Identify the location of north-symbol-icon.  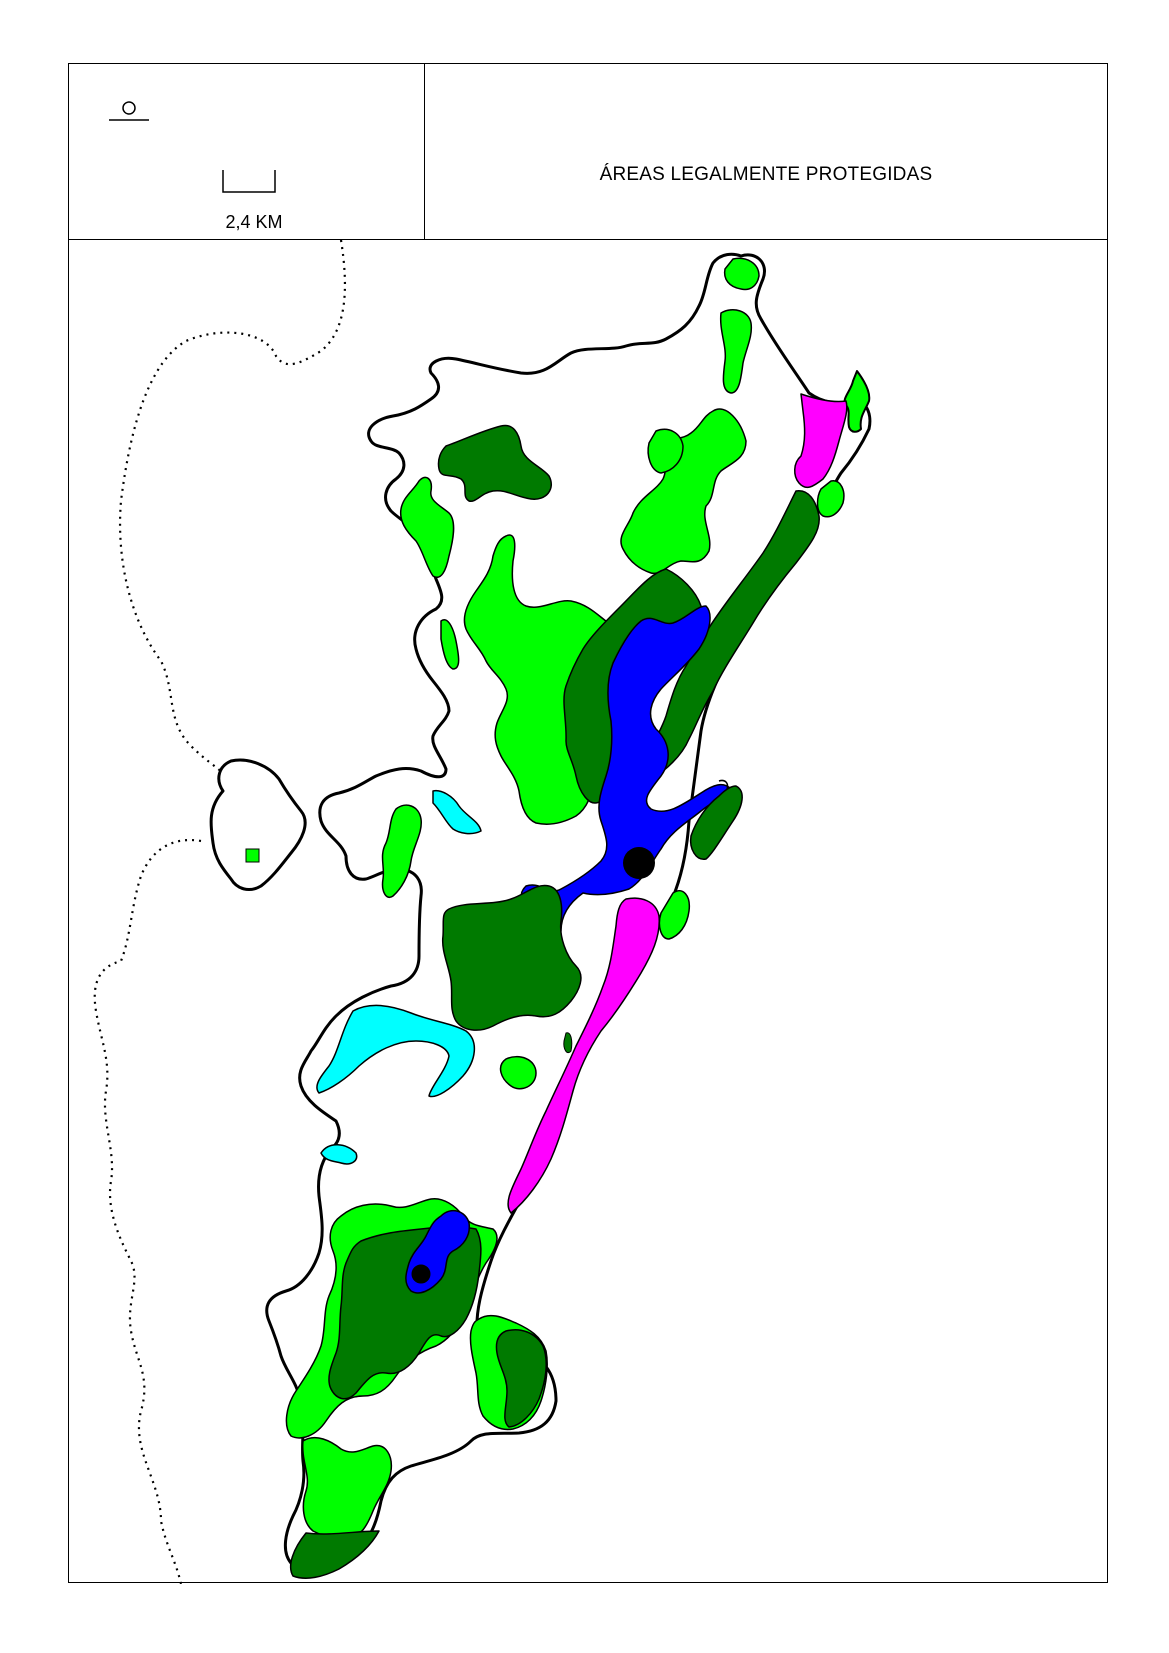
(129, 111).